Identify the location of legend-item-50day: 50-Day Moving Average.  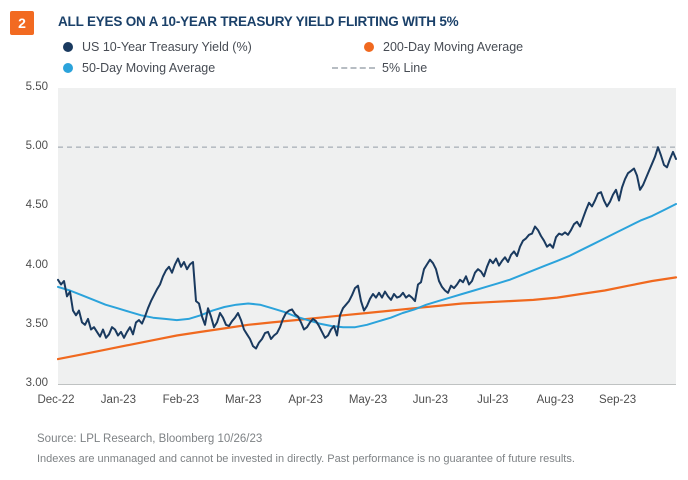
(139, 68).